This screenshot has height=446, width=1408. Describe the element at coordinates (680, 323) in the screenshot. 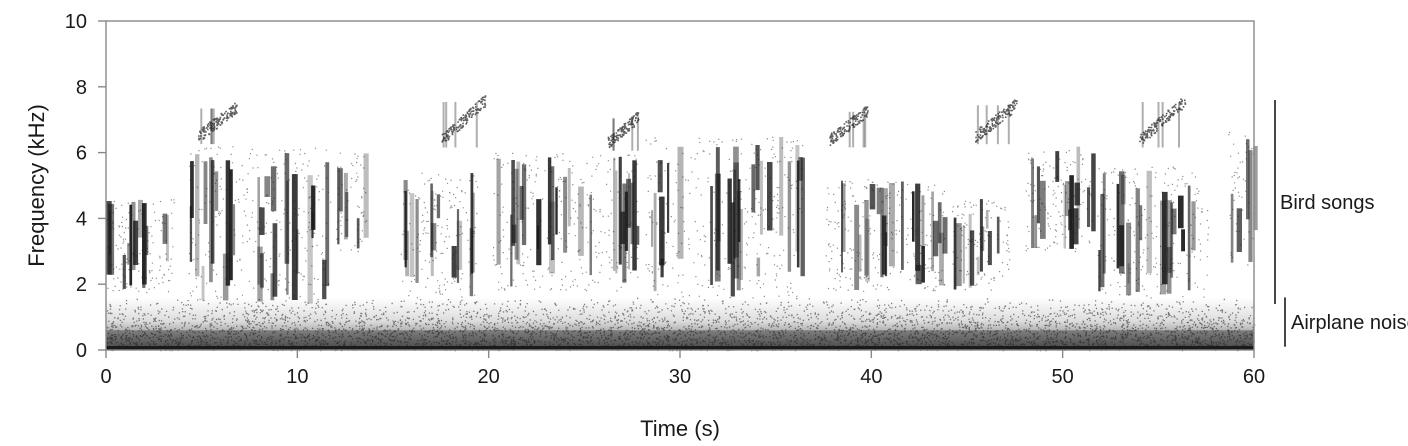

I see `noise-gradient` at that location.